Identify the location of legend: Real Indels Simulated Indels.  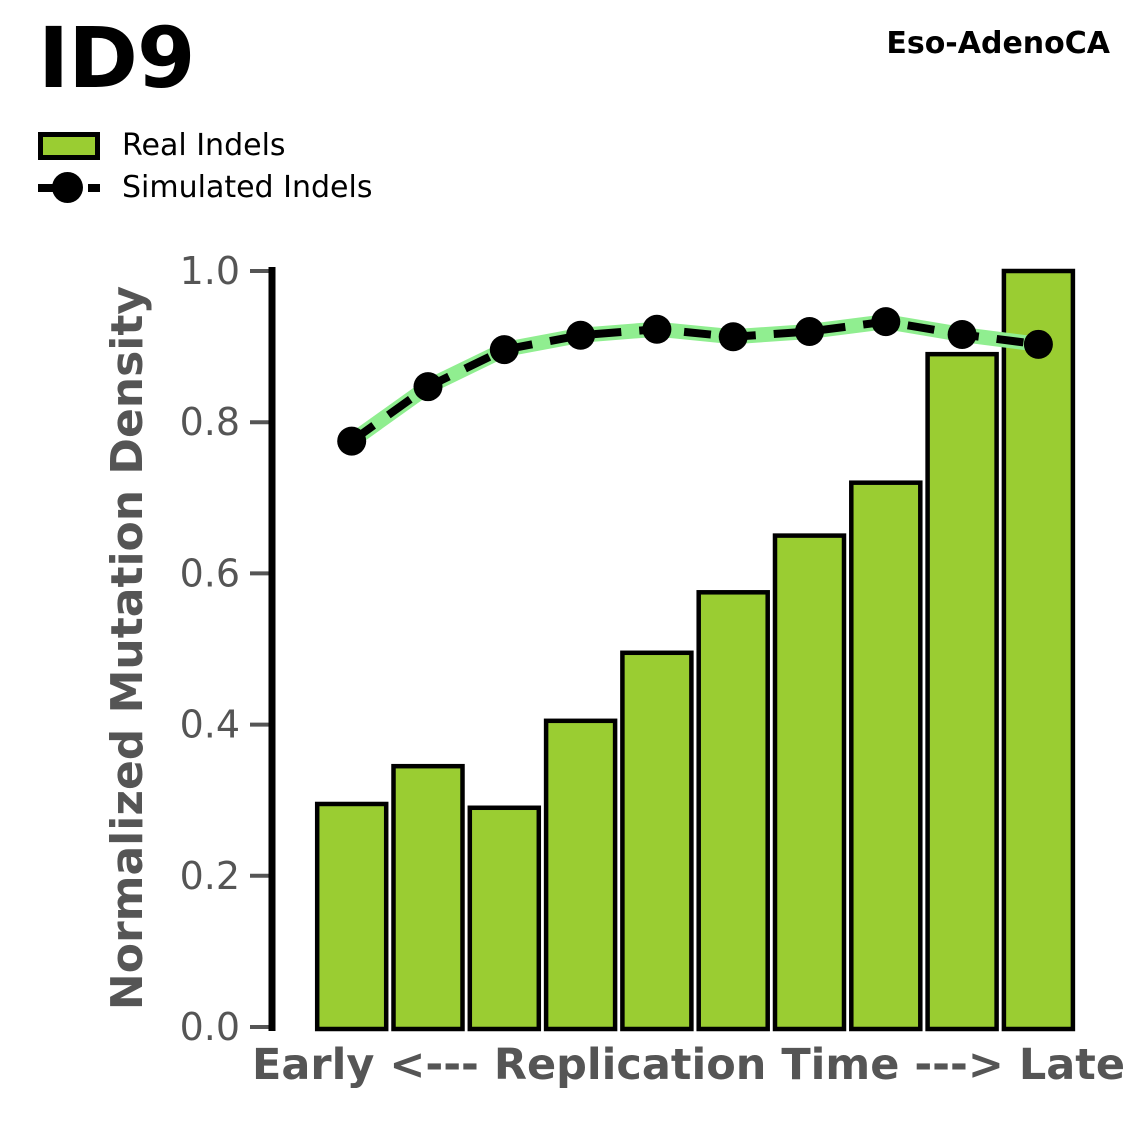
(205, 166).